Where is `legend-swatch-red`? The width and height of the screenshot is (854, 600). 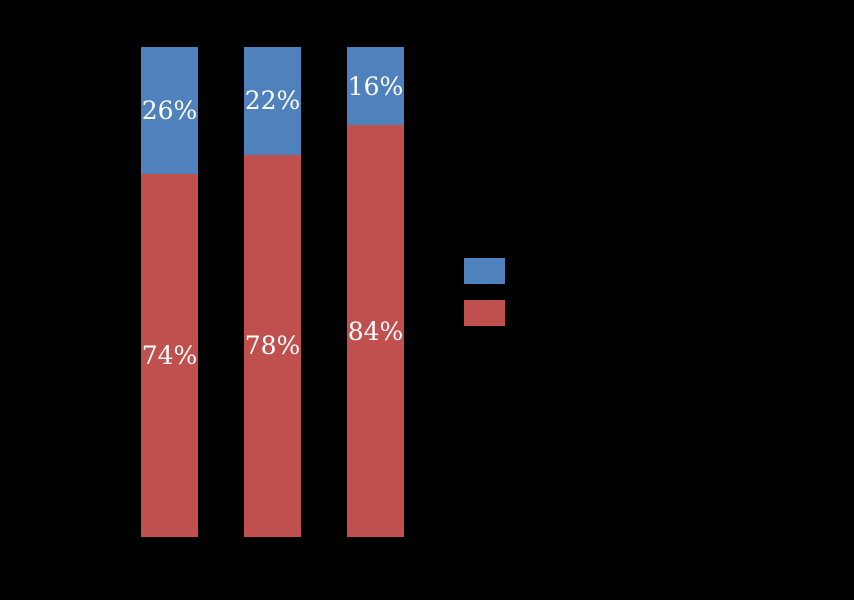 legend-swatch-red is located at coordinates (484, 313).